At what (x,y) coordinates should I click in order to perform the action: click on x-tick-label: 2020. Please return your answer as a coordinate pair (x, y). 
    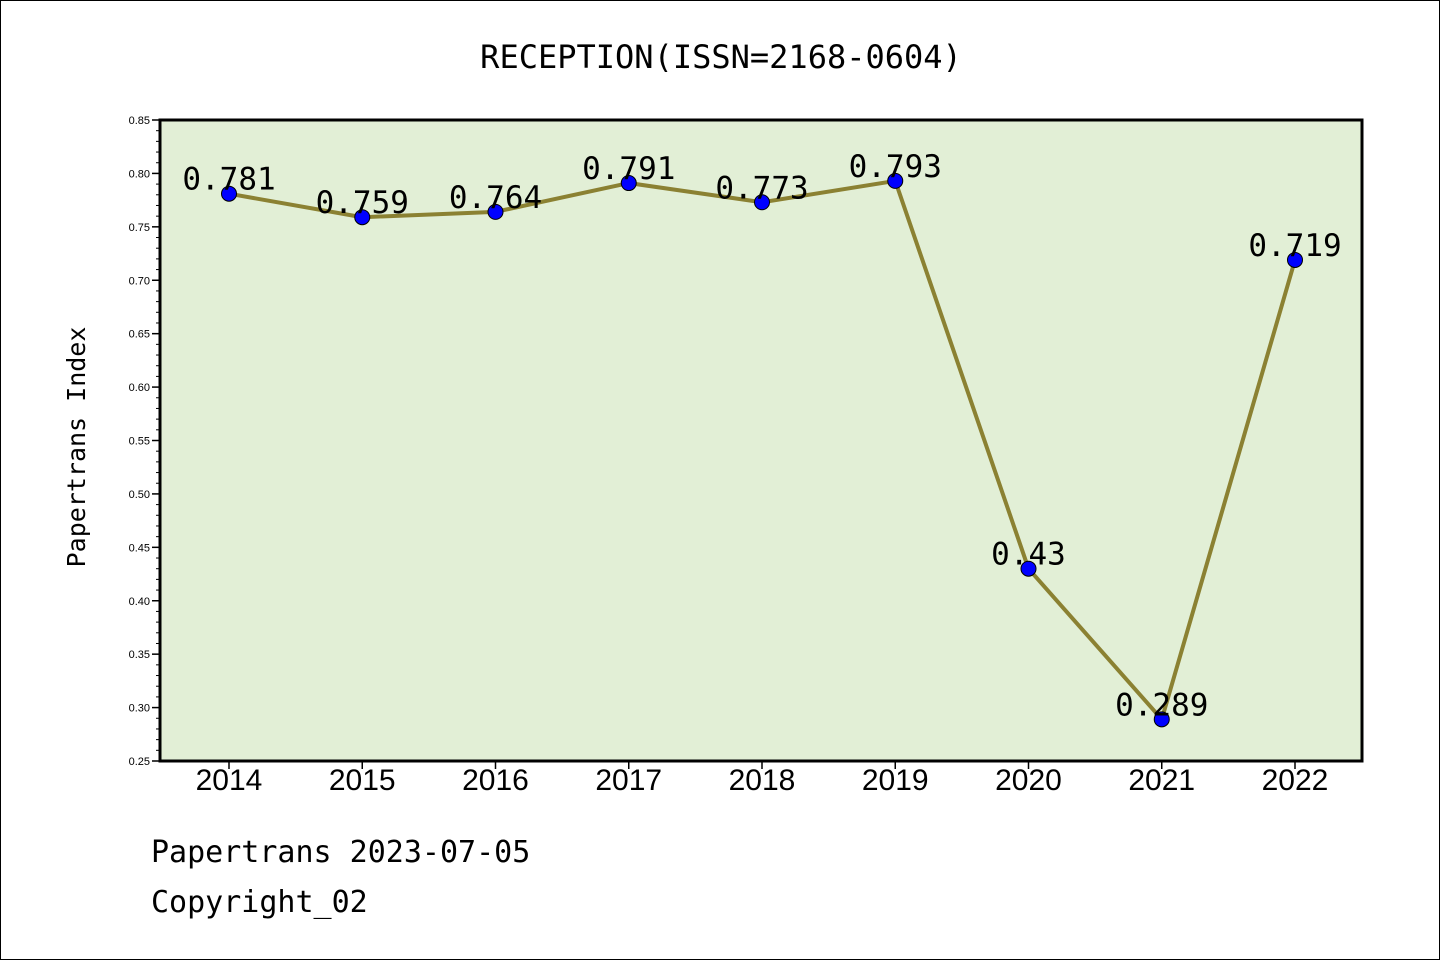
    Looking at the image, I should click on (1028, 780).